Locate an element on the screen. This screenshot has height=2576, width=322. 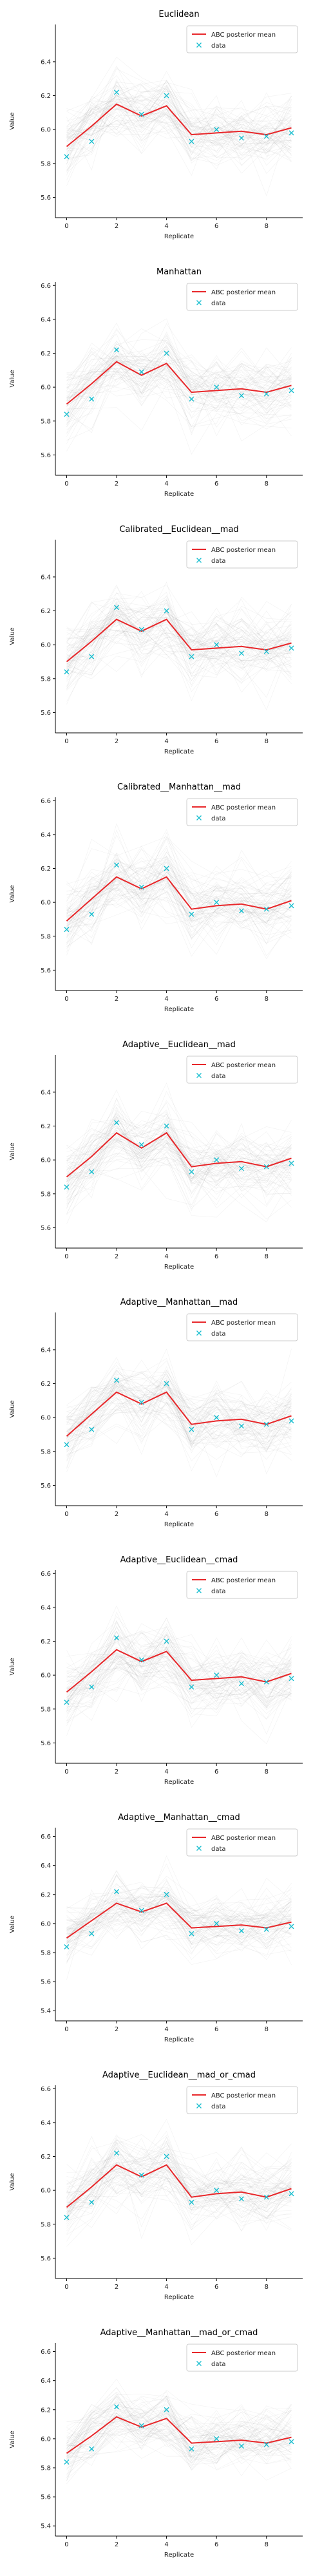
legend: ABC posterior mean data is located at coordinates (242, 554).